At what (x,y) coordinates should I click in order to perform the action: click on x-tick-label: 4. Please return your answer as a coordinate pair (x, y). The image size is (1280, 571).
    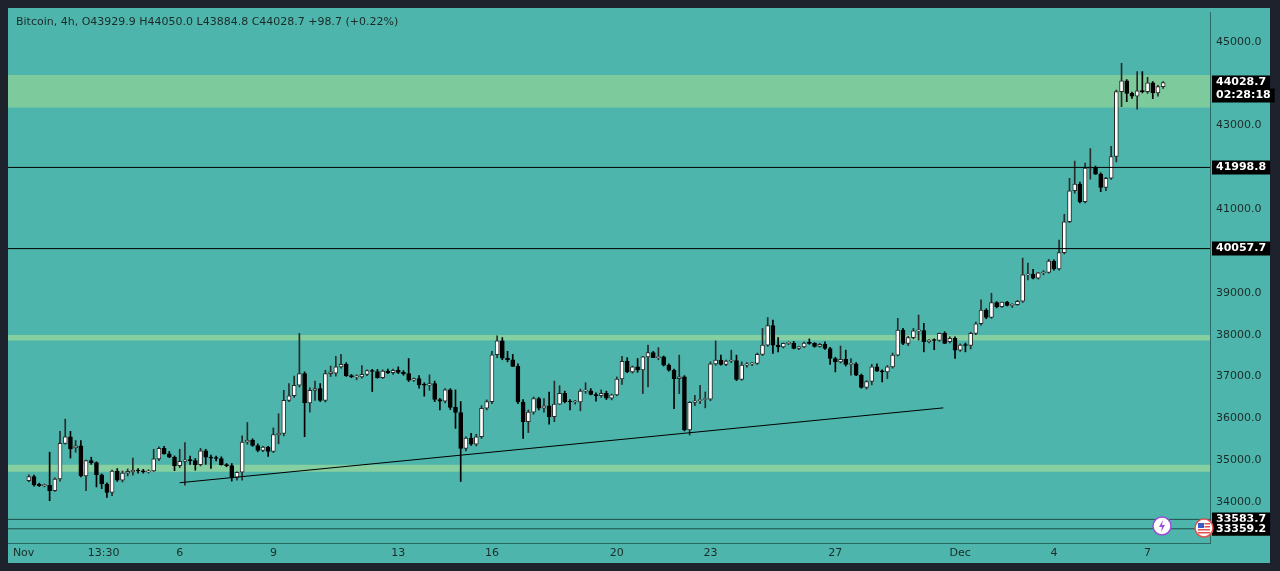
    Looking at the image, I should click on (1054, 553).